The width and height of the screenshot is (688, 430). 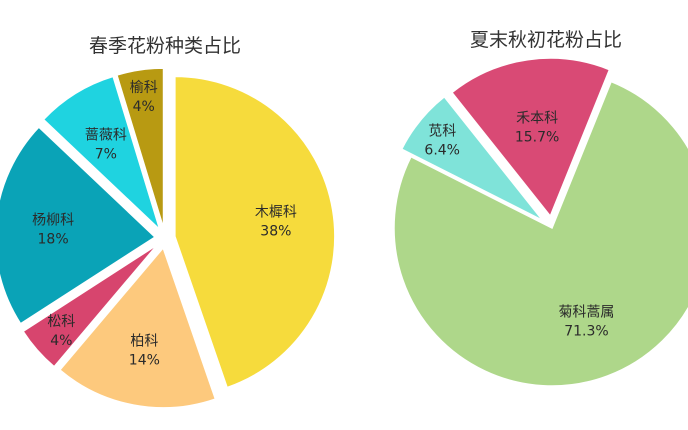 I want to click on chart-title-late-summer: 夏末秋初花粉占比, so click(x=546, y=40).